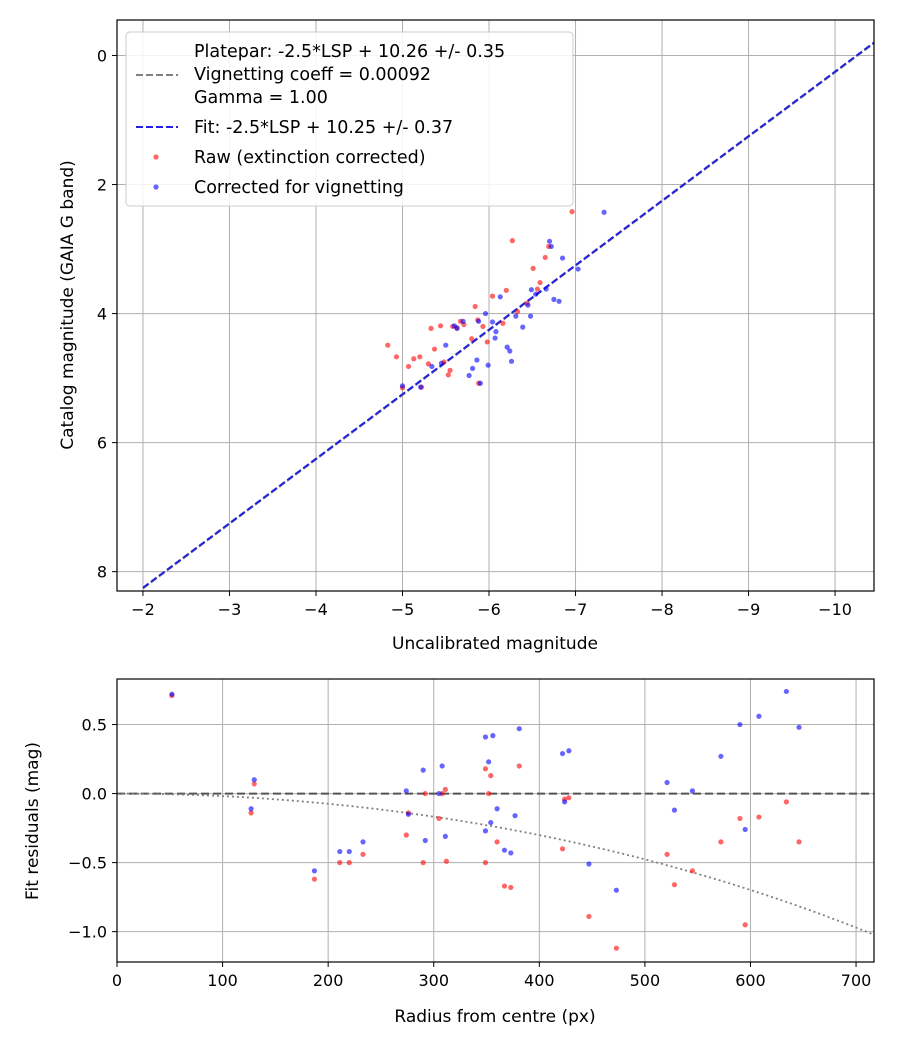  What do you see at coordinates (433, 980) in the screenshot?
I see `x-tick-label: 300` at bounding box center [433, 980].